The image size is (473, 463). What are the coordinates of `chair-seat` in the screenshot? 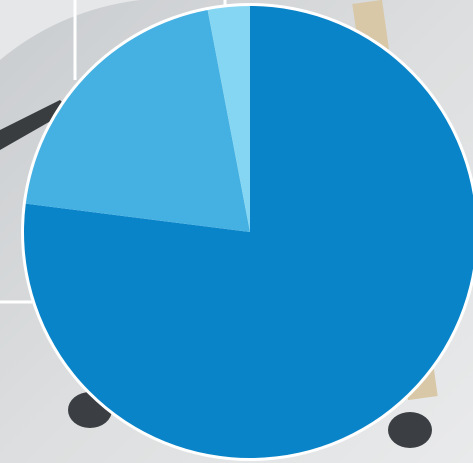 It's located at (70, 30).